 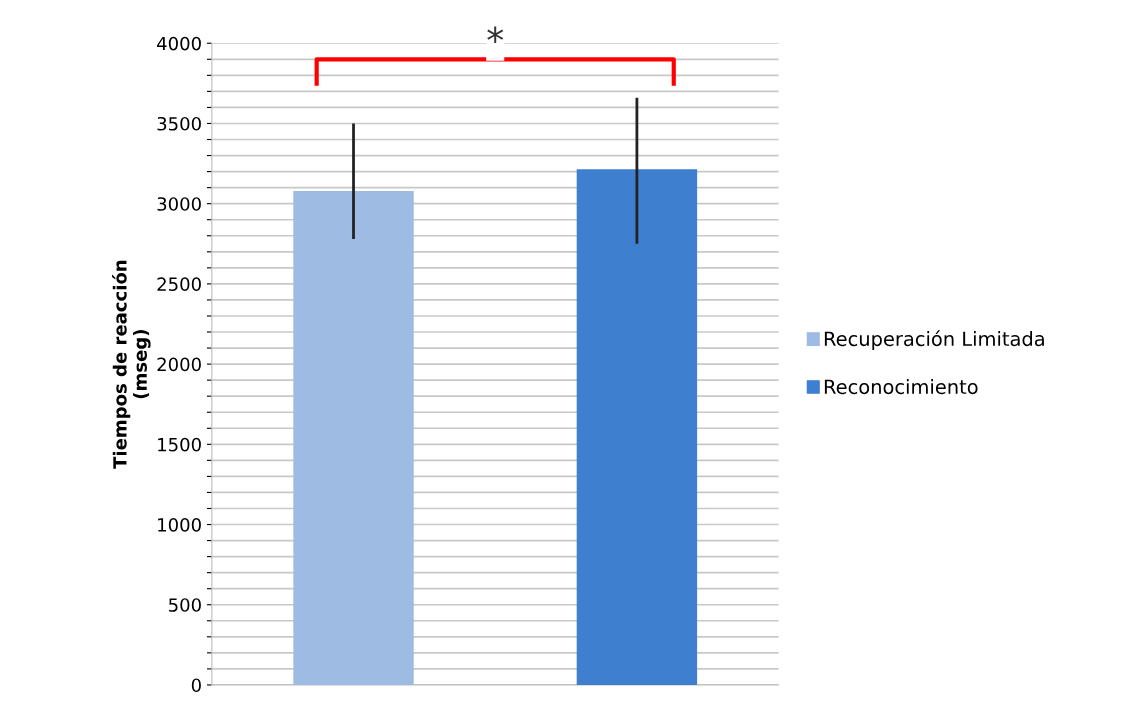 I want to click on y-axis-title: Tiempos de reacción (mseg), so click(x=131, y=364).